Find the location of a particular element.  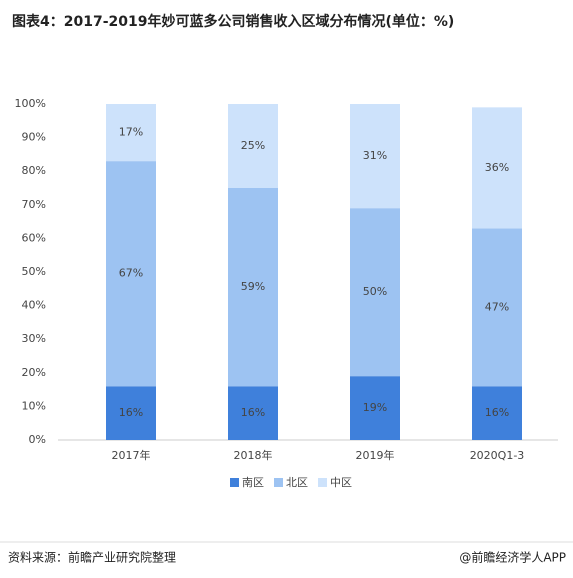

y-tick-label: 50% is located at coordinates (34, 271).